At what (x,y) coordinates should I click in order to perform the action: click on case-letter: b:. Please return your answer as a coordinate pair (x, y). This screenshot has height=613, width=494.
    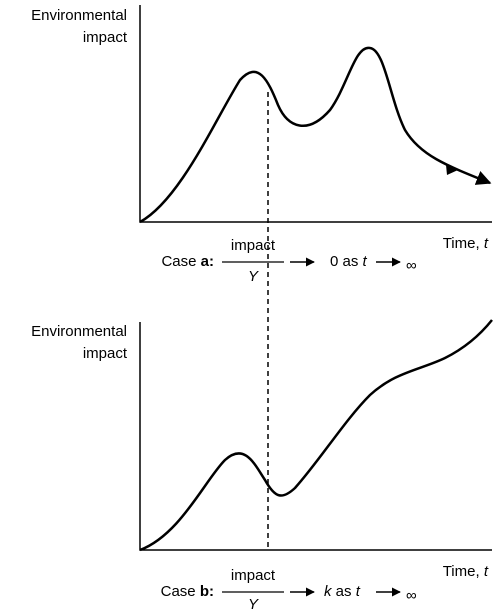
    Looking at the image, I should click on (207, 591).